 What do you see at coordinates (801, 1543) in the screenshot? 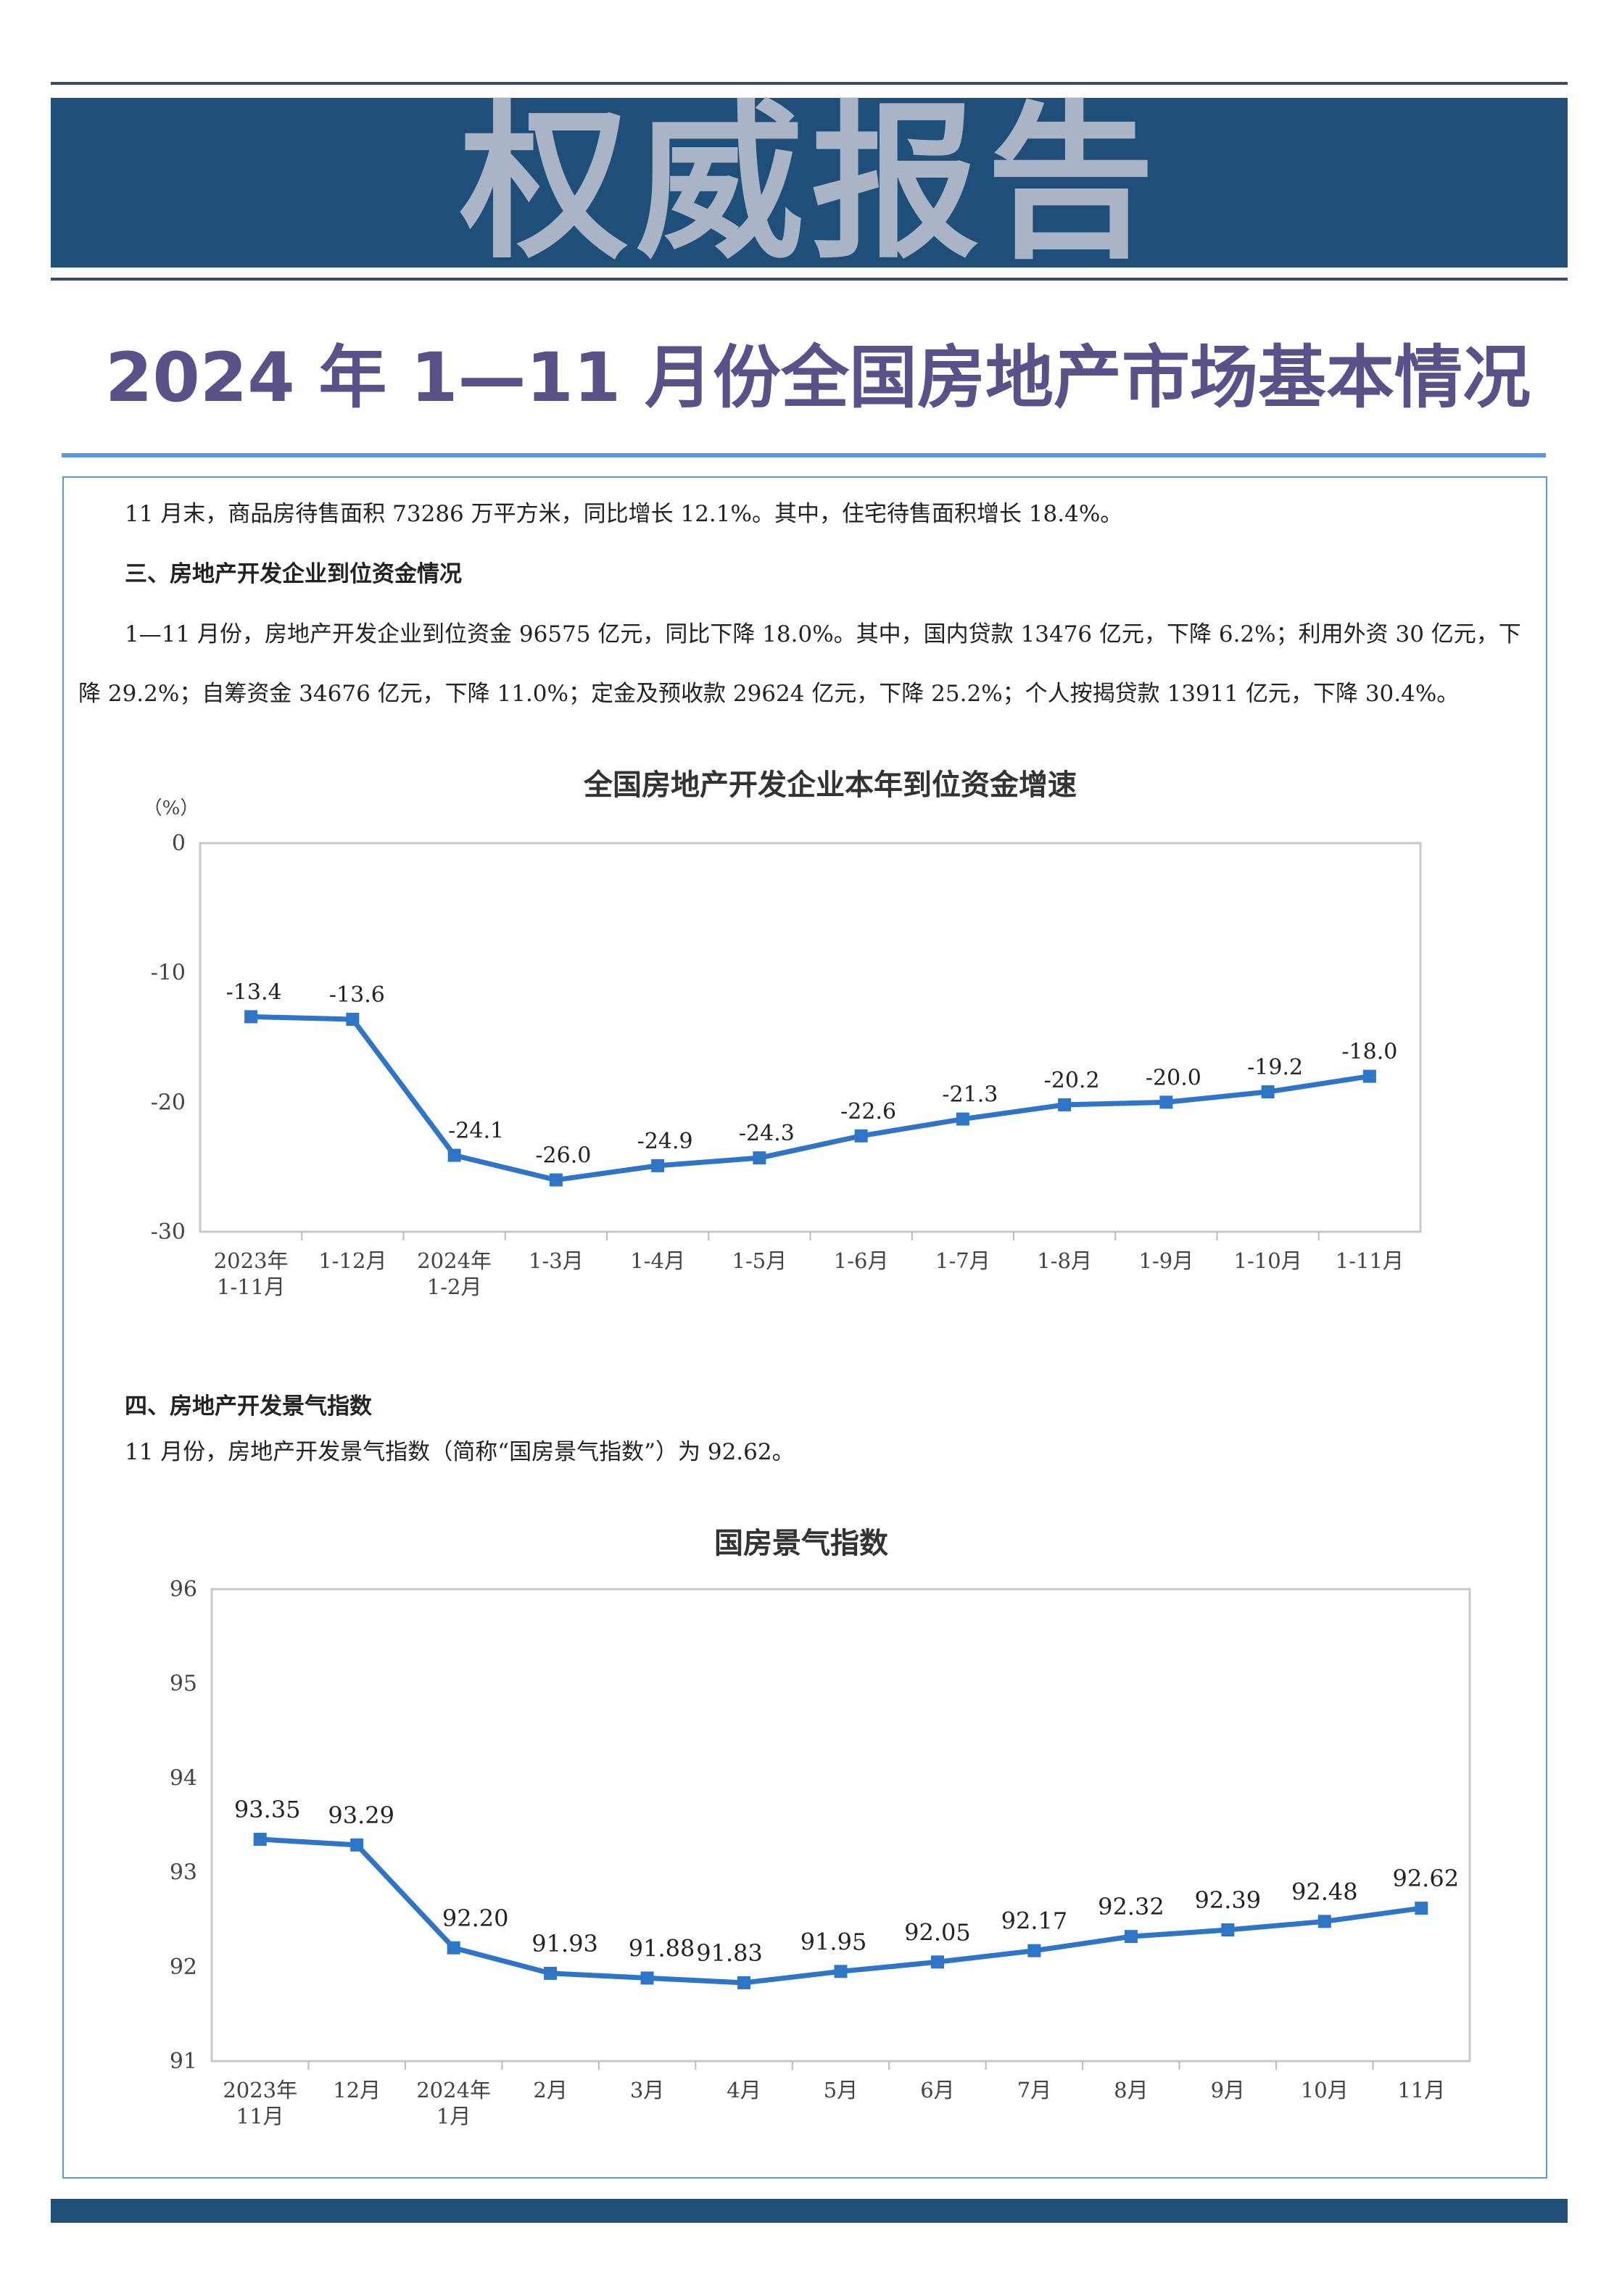
I see `chart2-title: 国房景气指数` at bounding box center [801, 1543].